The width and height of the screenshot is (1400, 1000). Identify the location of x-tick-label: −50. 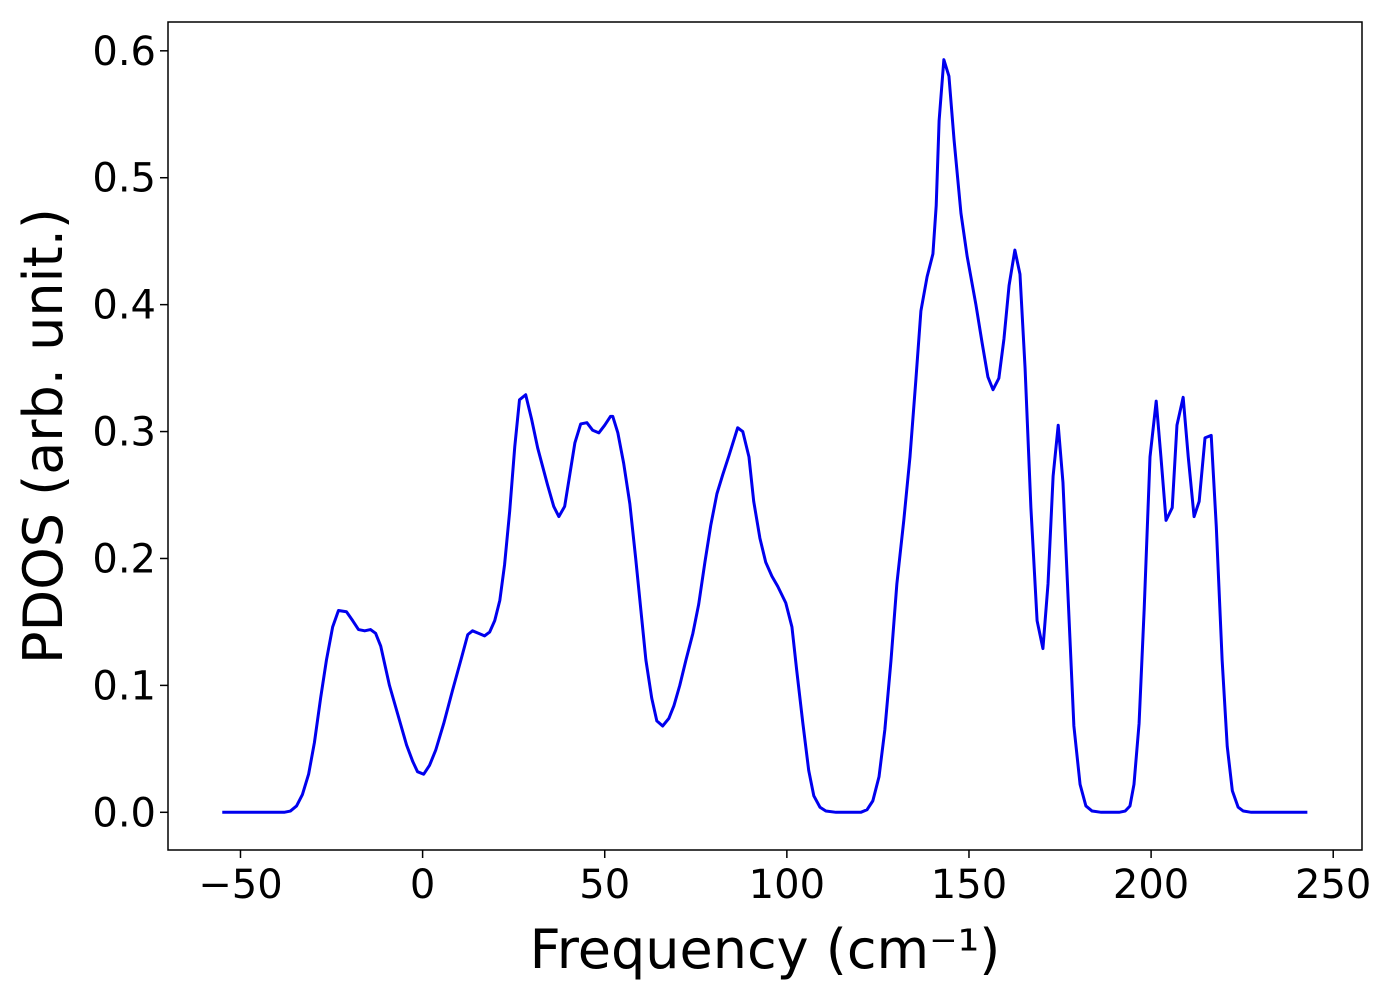
(240, 885).